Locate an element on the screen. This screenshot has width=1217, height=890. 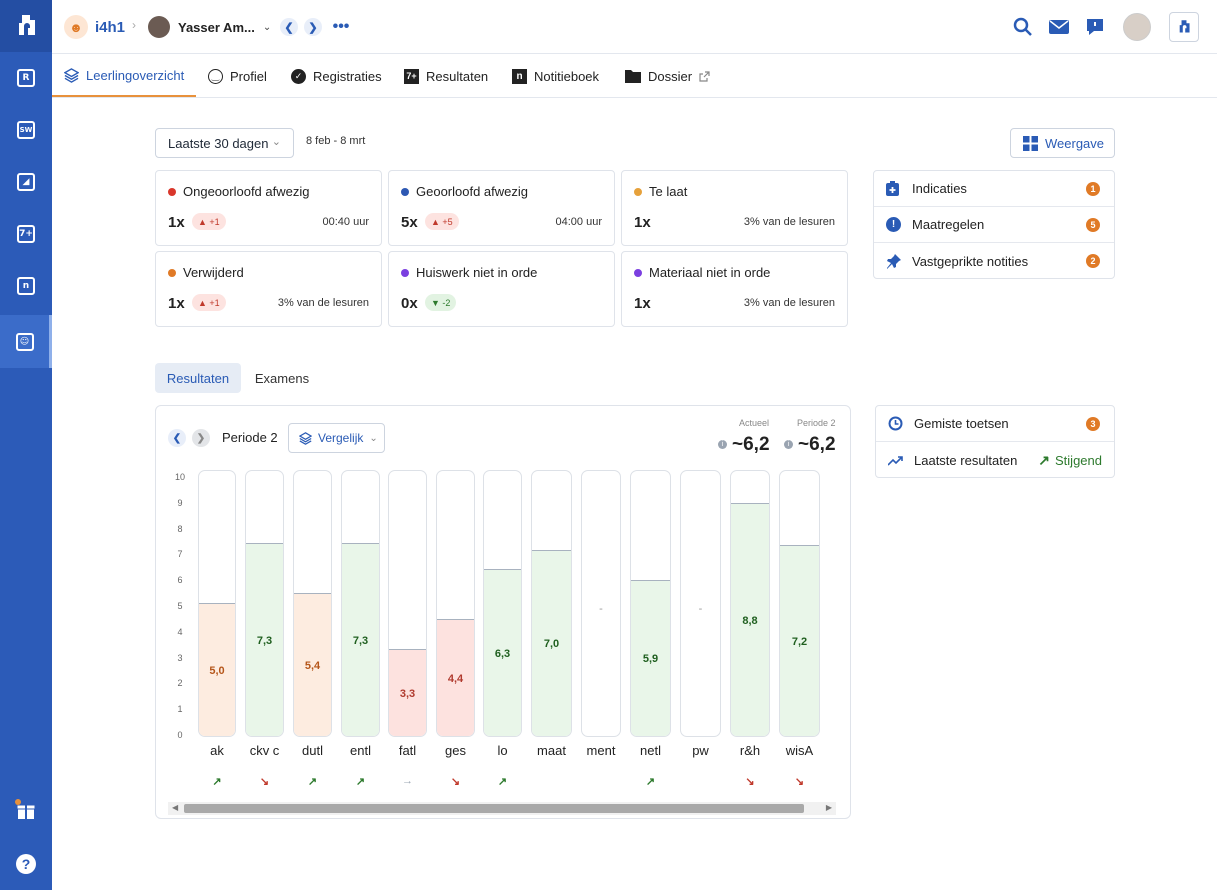
card-title: Huiswerk niet in orde is located at coordinates (469, 272).